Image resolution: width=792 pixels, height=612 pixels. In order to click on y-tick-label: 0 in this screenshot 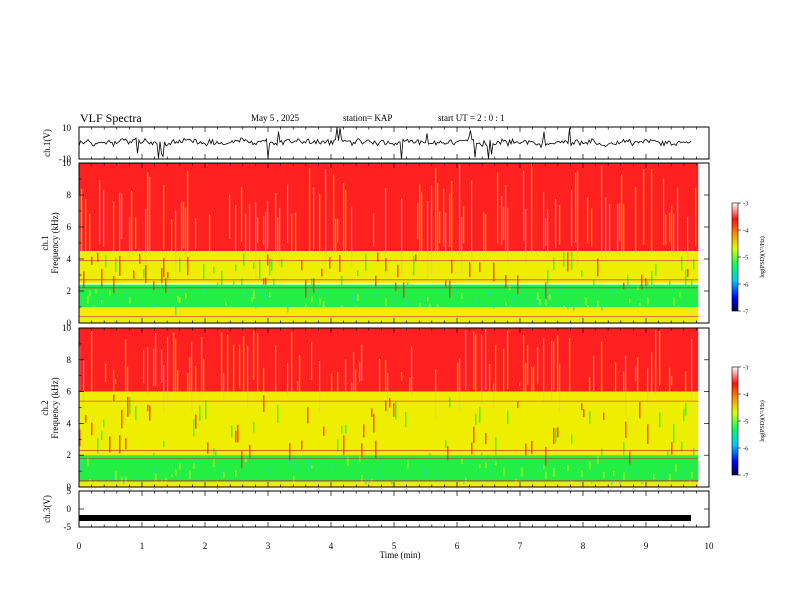, I will do `click(69, 487)`.